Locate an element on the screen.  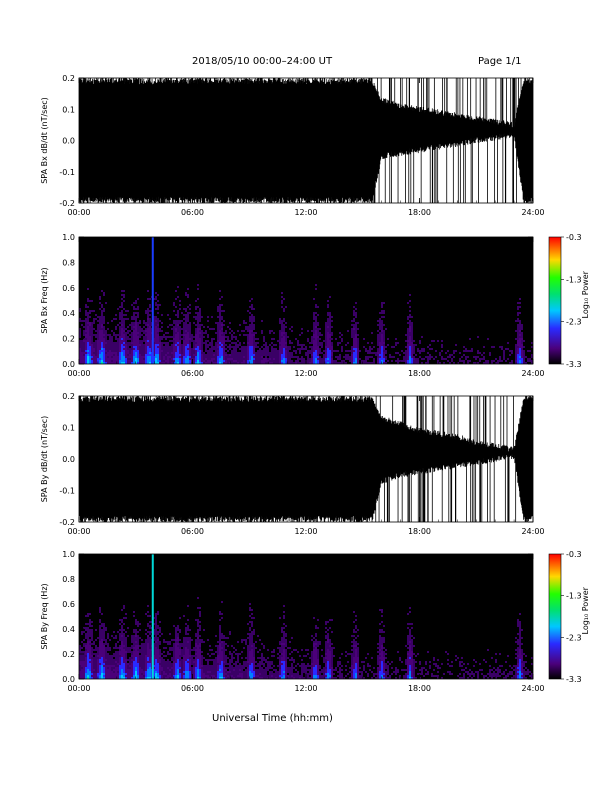
x-axis-label: Universal Time (hh:mm) is located at coordinates (272, 718).